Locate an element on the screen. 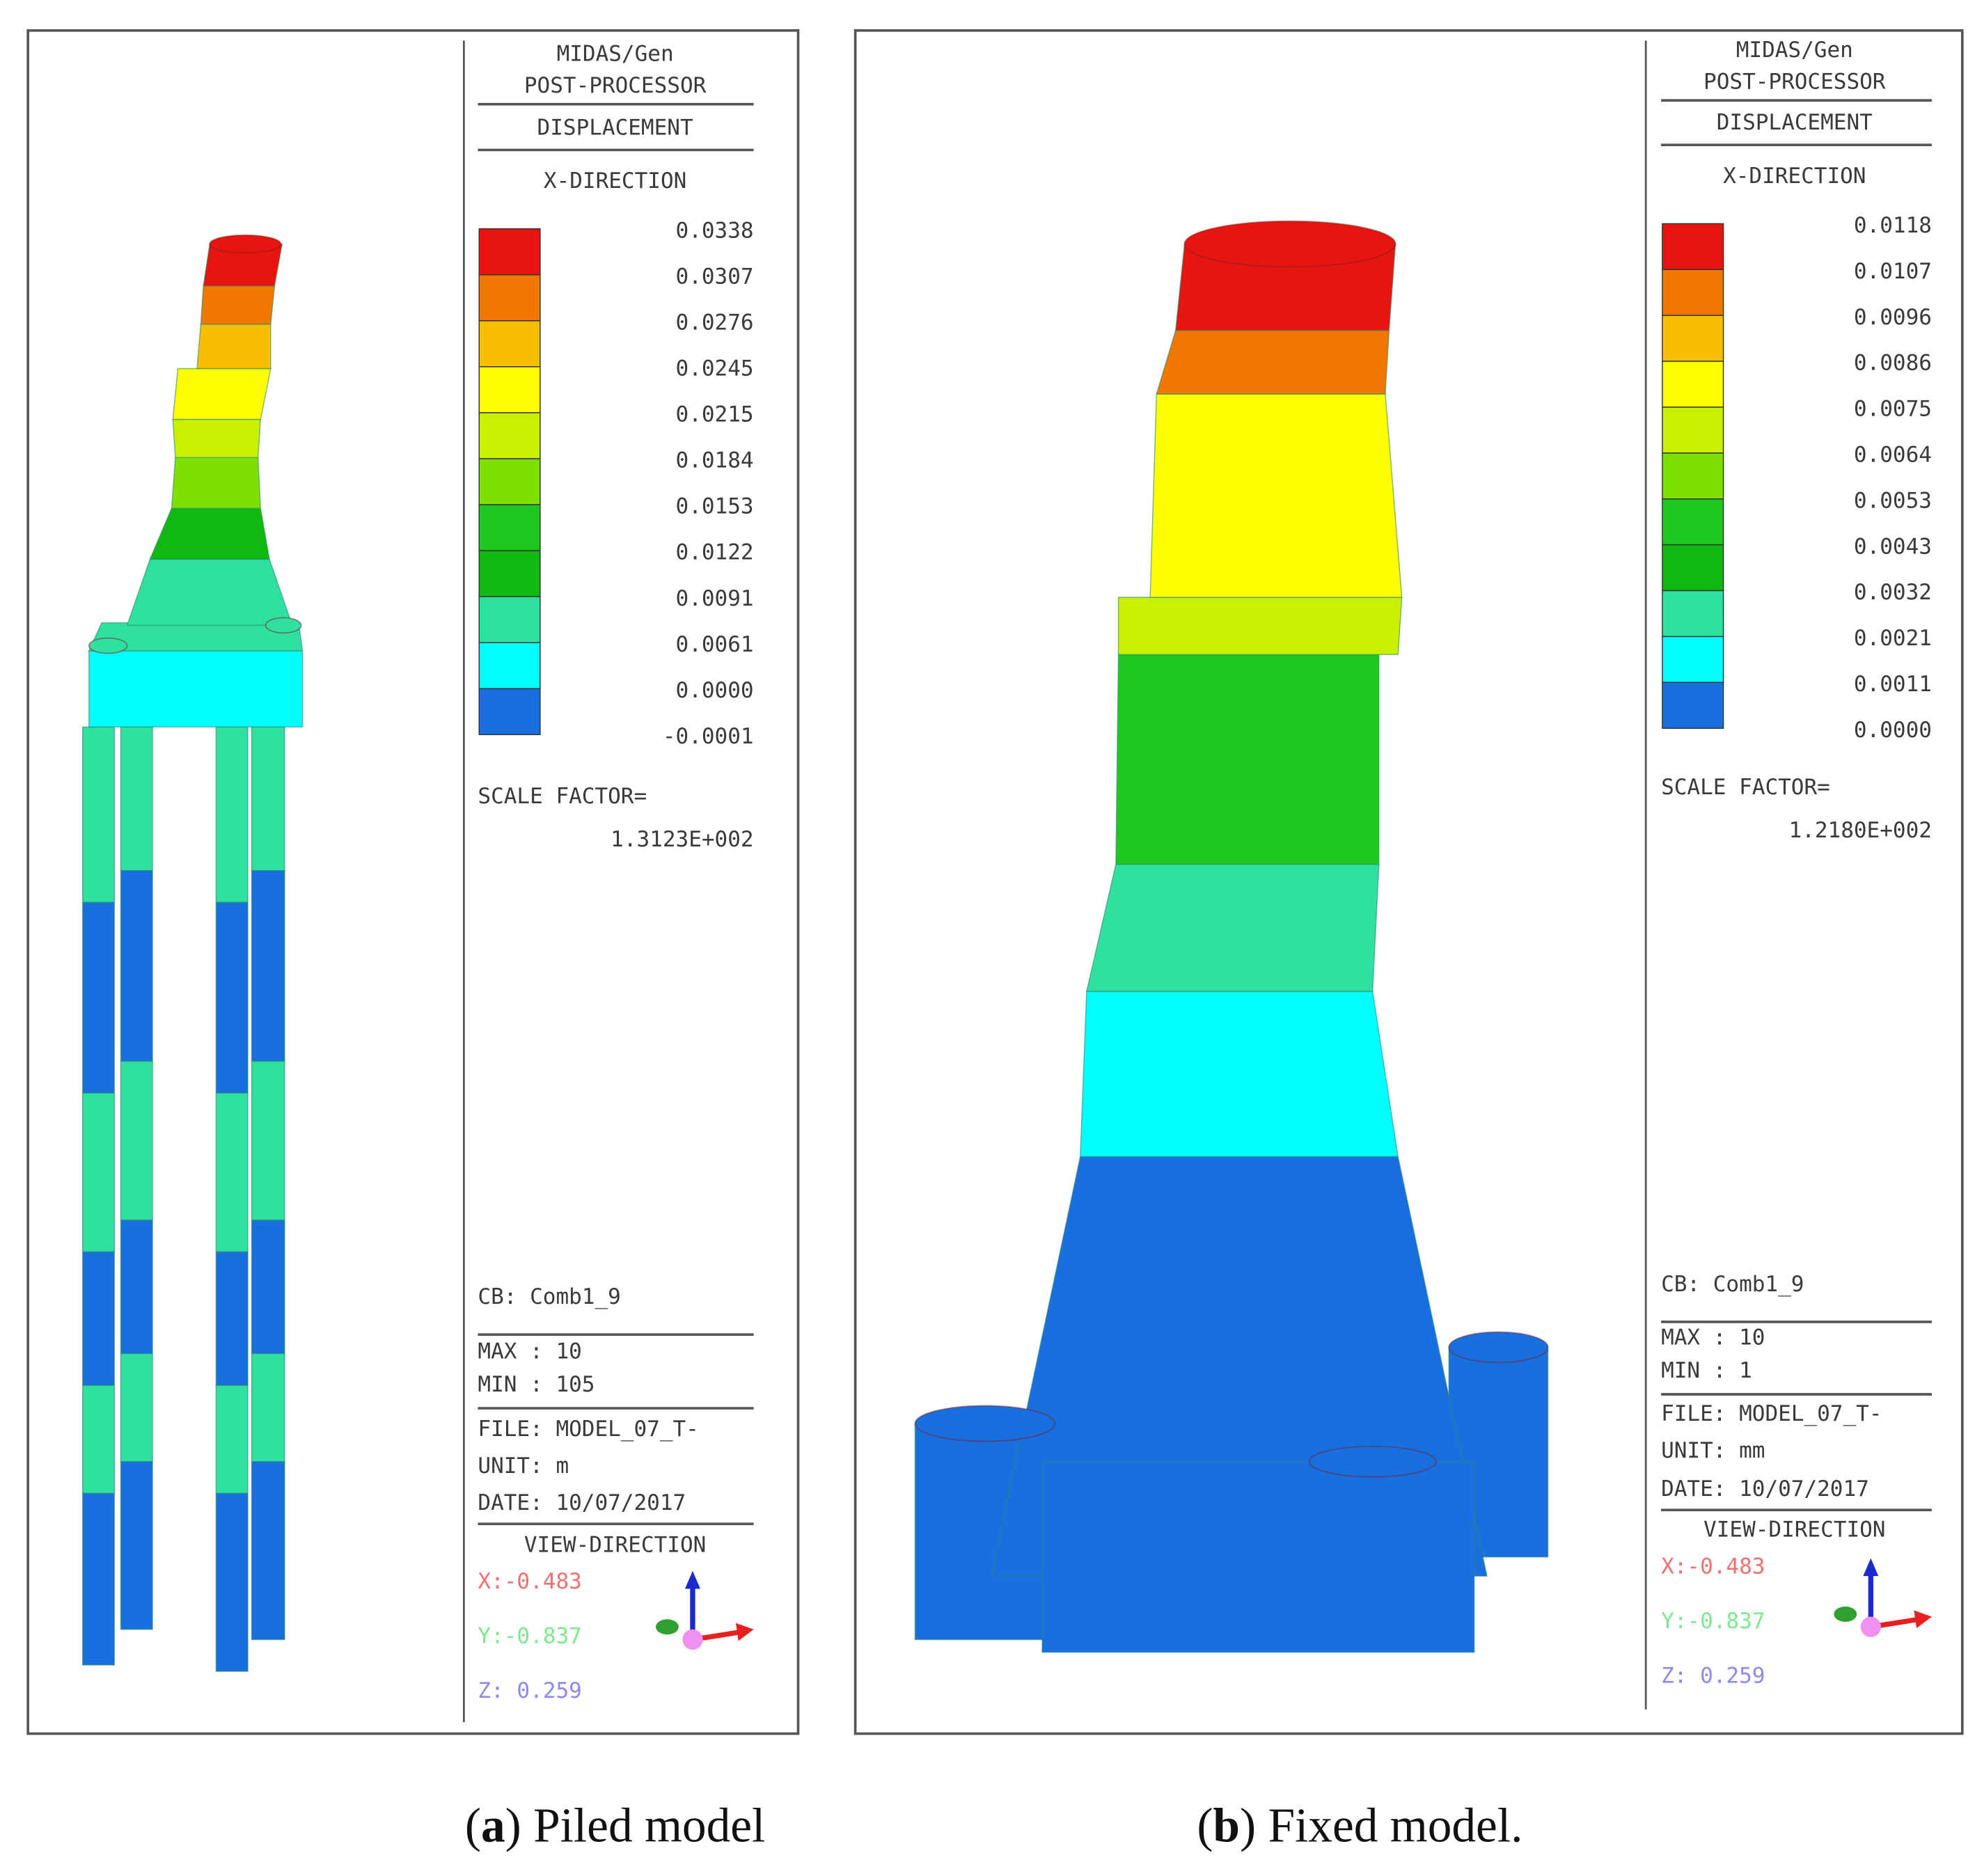 The width and height of the screenshot is (1975, 1876). legend-value: 0.0307 is located at coordinates (715, 276).